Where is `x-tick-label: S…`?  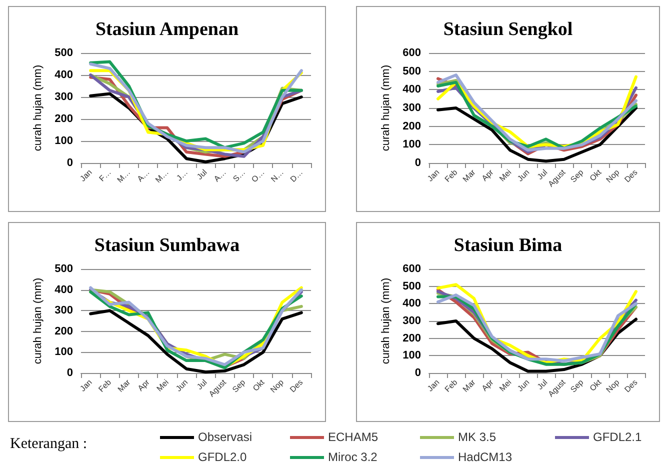
x-tick-label: S… is located at coordinates (239, 176).